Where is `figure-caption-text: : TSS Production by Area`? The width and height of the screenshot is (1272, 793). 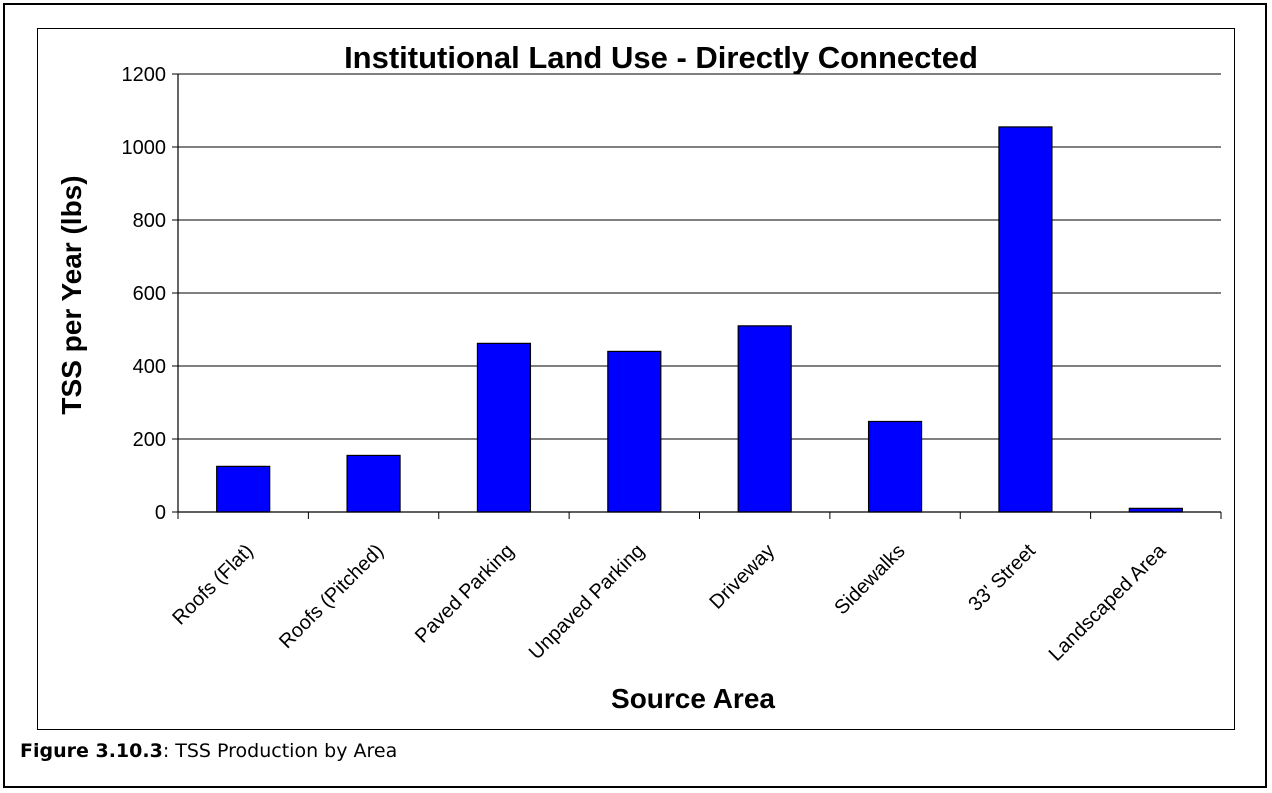
figure-caption-text: : TSS Production by Area is located at coordinates (280, 751).